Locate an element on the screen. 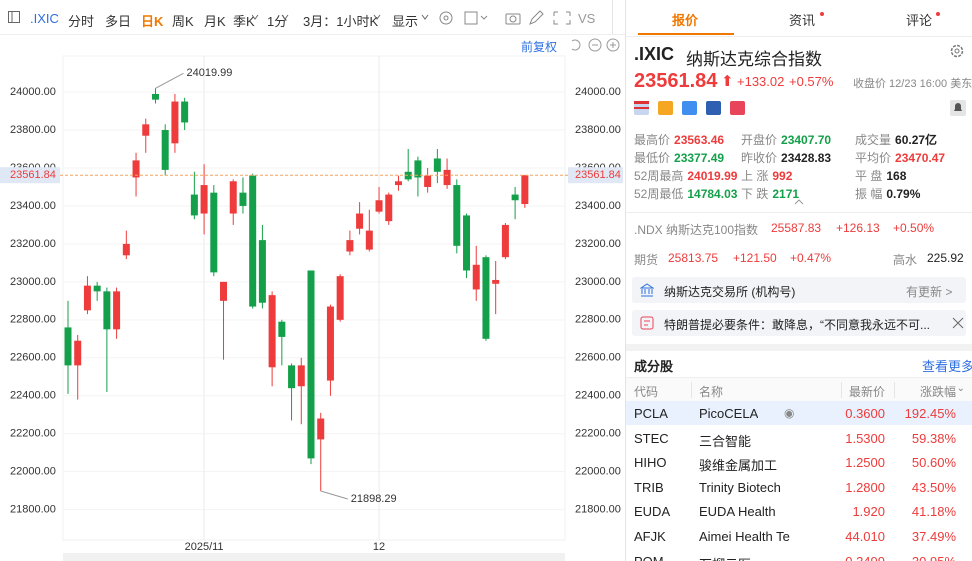 The height and width of the screenshot is (561, 972). y-tick-label: 22600.00 is located at coordinates (33, 358).